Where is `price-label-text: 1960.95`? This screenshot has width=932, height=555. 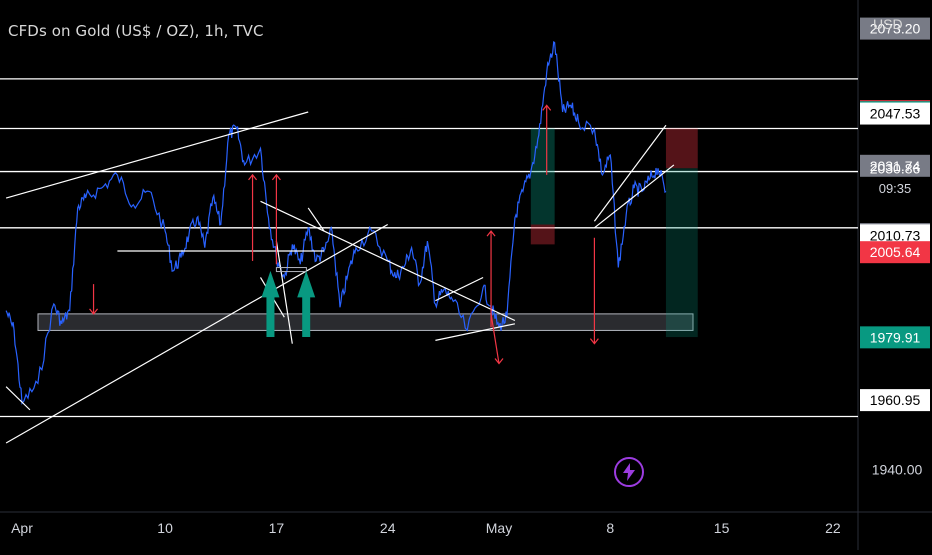
price-label-text: 1960.95 is located at coordinates (895, 400).